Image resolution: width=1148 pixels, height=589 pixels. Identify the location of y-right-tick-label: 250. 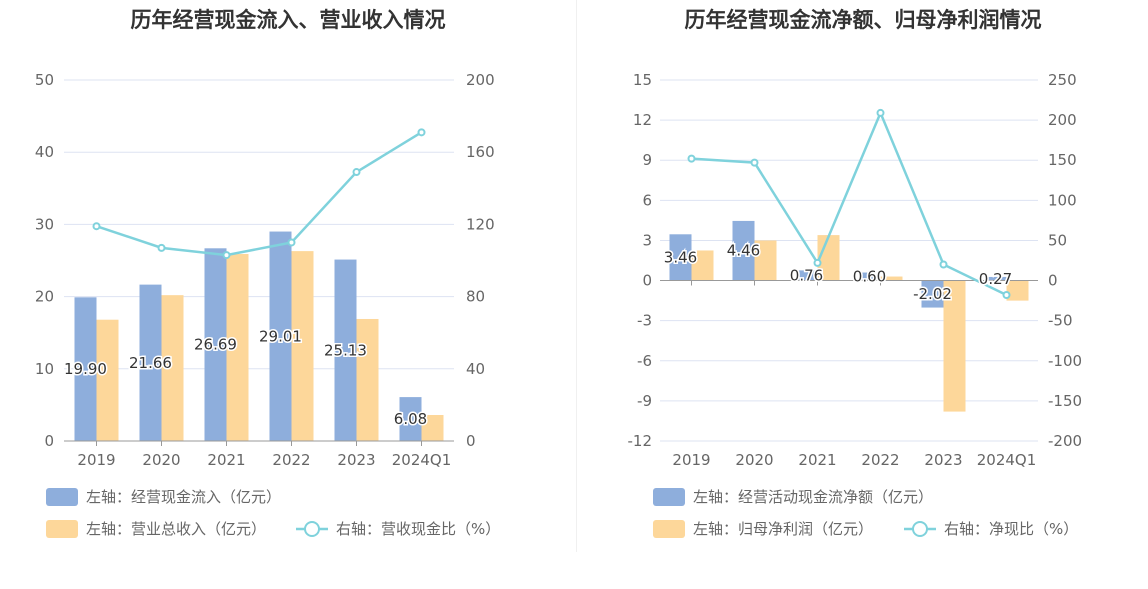
(1062, 80).